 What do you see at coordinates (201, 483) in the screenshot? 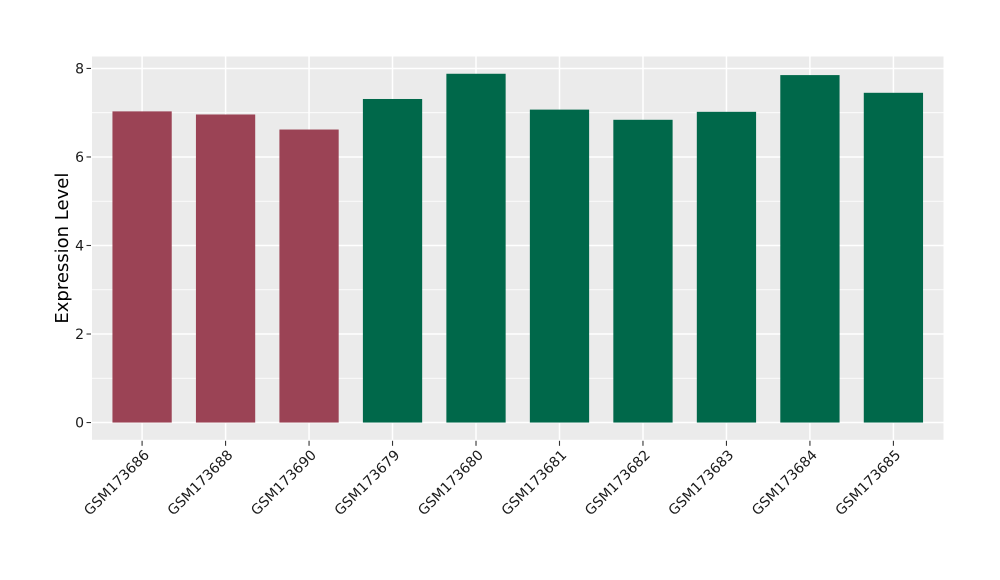
I see `x-tick-label-GSM173688: GSM173688` at bounding box center [201, 483].